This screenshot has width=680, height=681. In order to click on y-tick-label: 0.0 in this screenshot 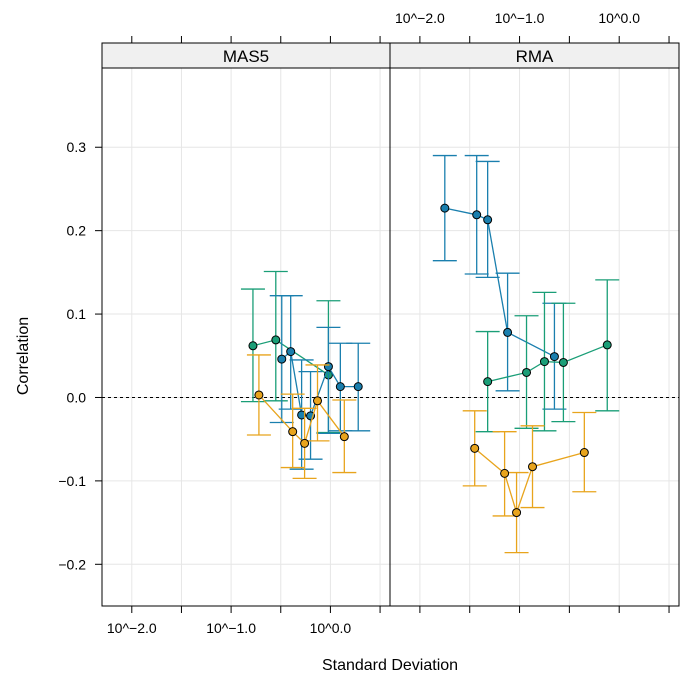, I will do `click(77, 397)`.